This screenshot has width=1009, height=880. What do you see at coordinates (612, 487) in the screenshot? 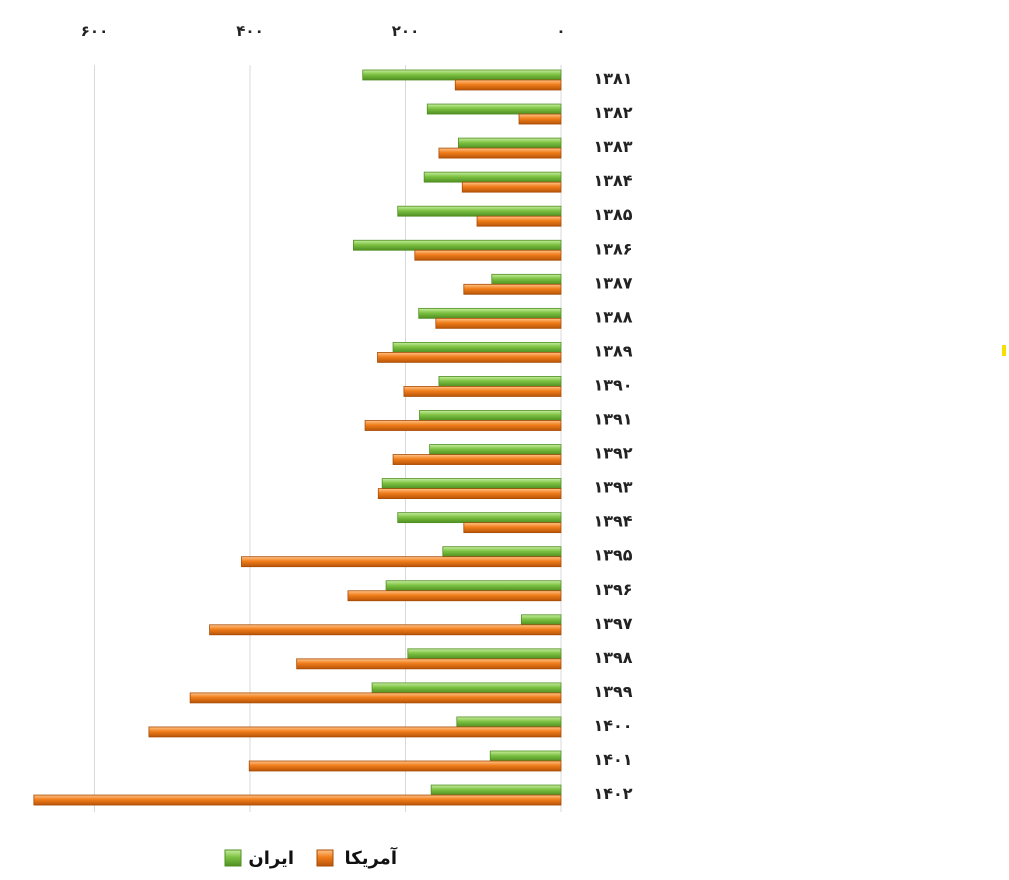
I see `category-label: ۱۳۹۳` at bounding box center [612, 487].